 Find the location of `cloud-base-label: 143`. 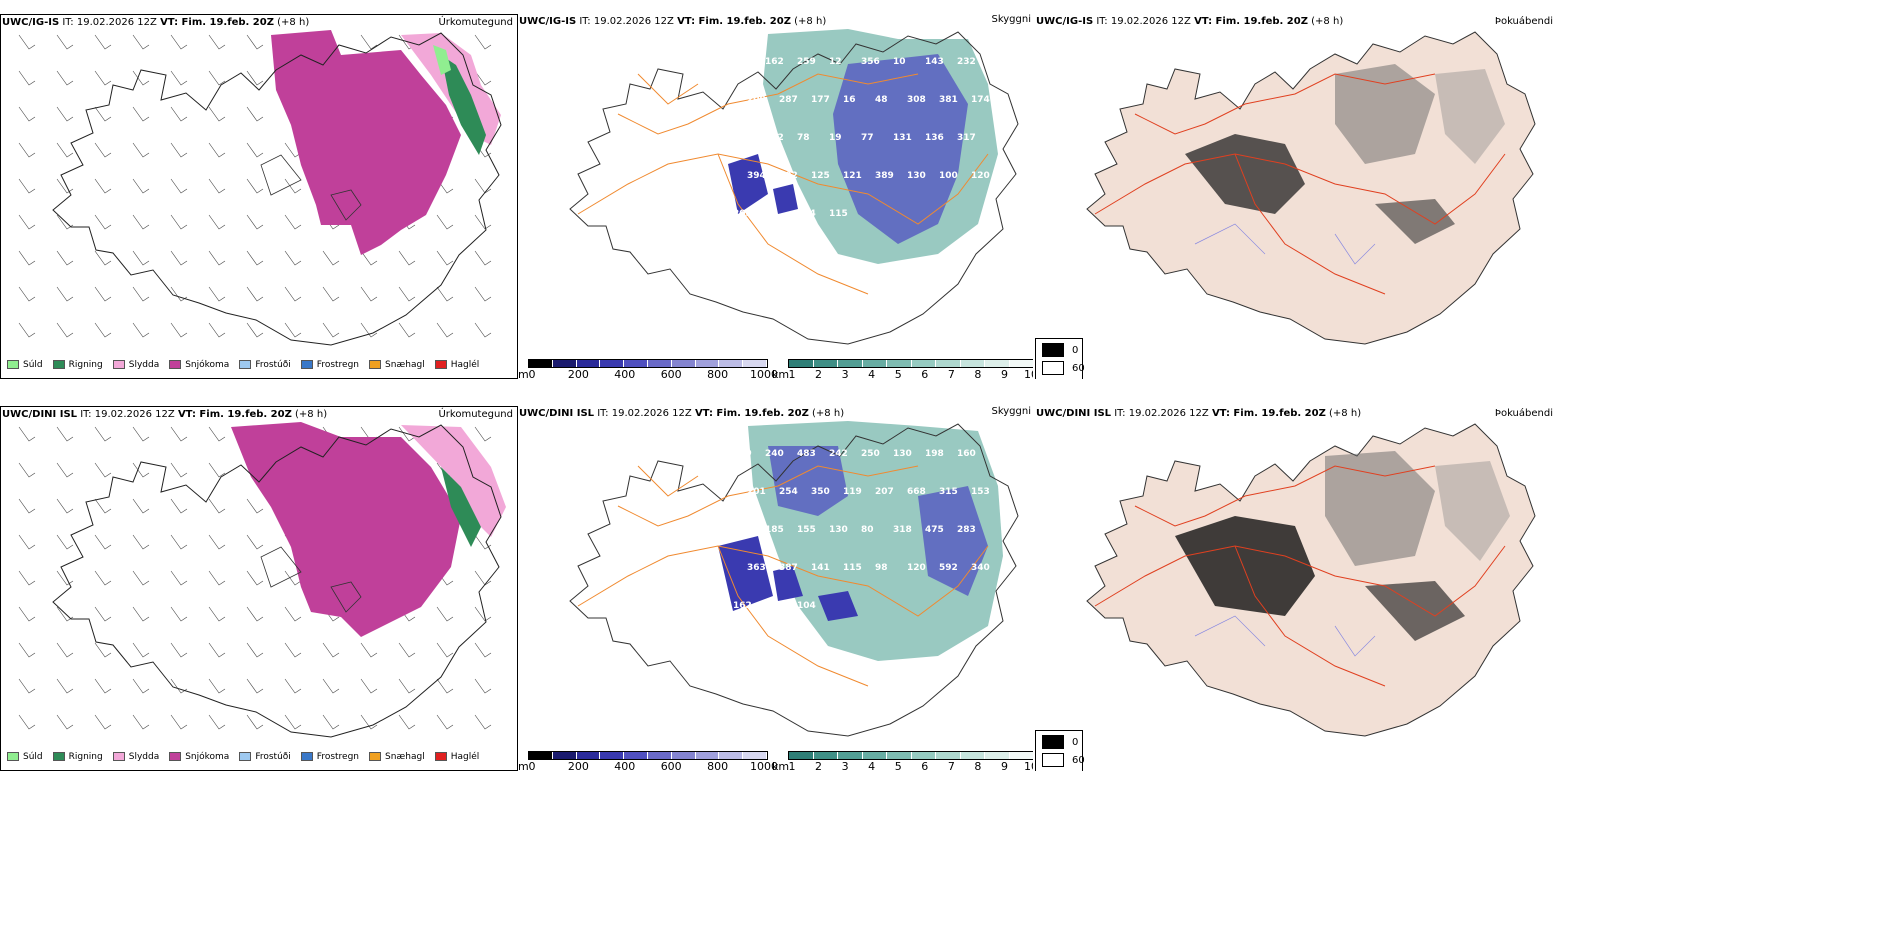

cloud-base-label: 143 is located at coordinates (934, 62).